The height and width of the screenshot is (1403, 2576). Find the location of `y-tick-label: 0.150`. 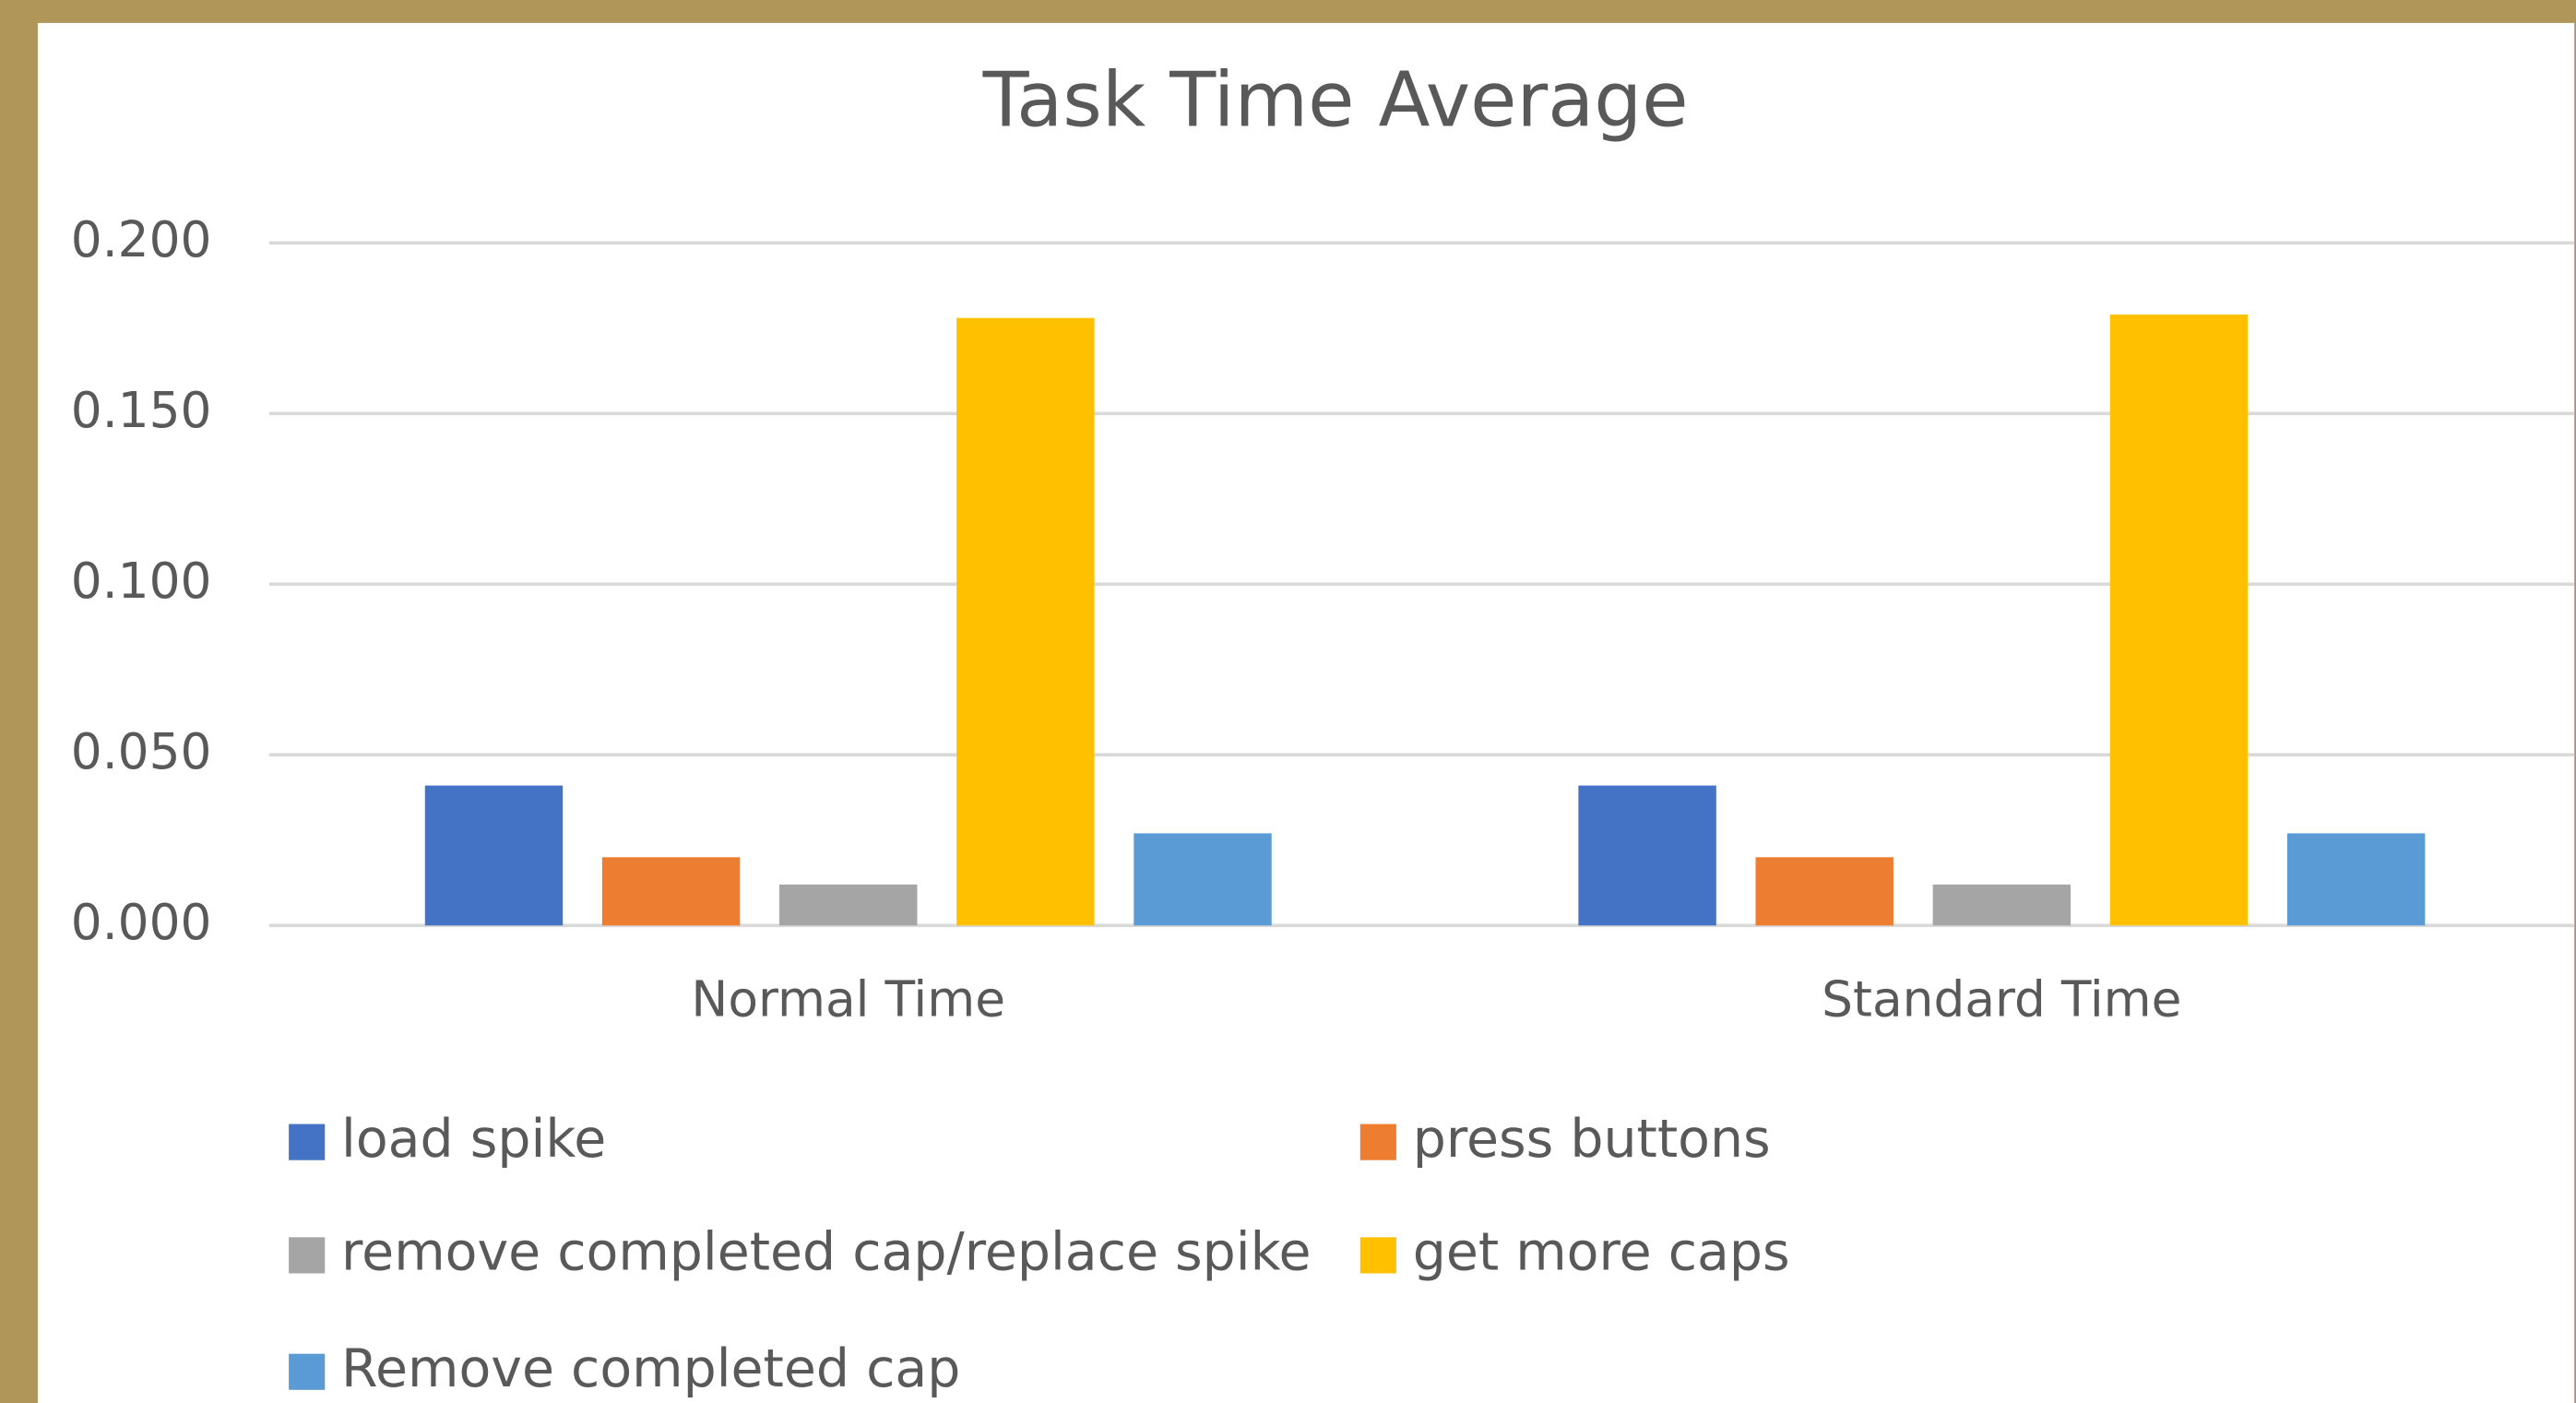

y-tick-label: 0.150 is located at coordinates (141, 410).